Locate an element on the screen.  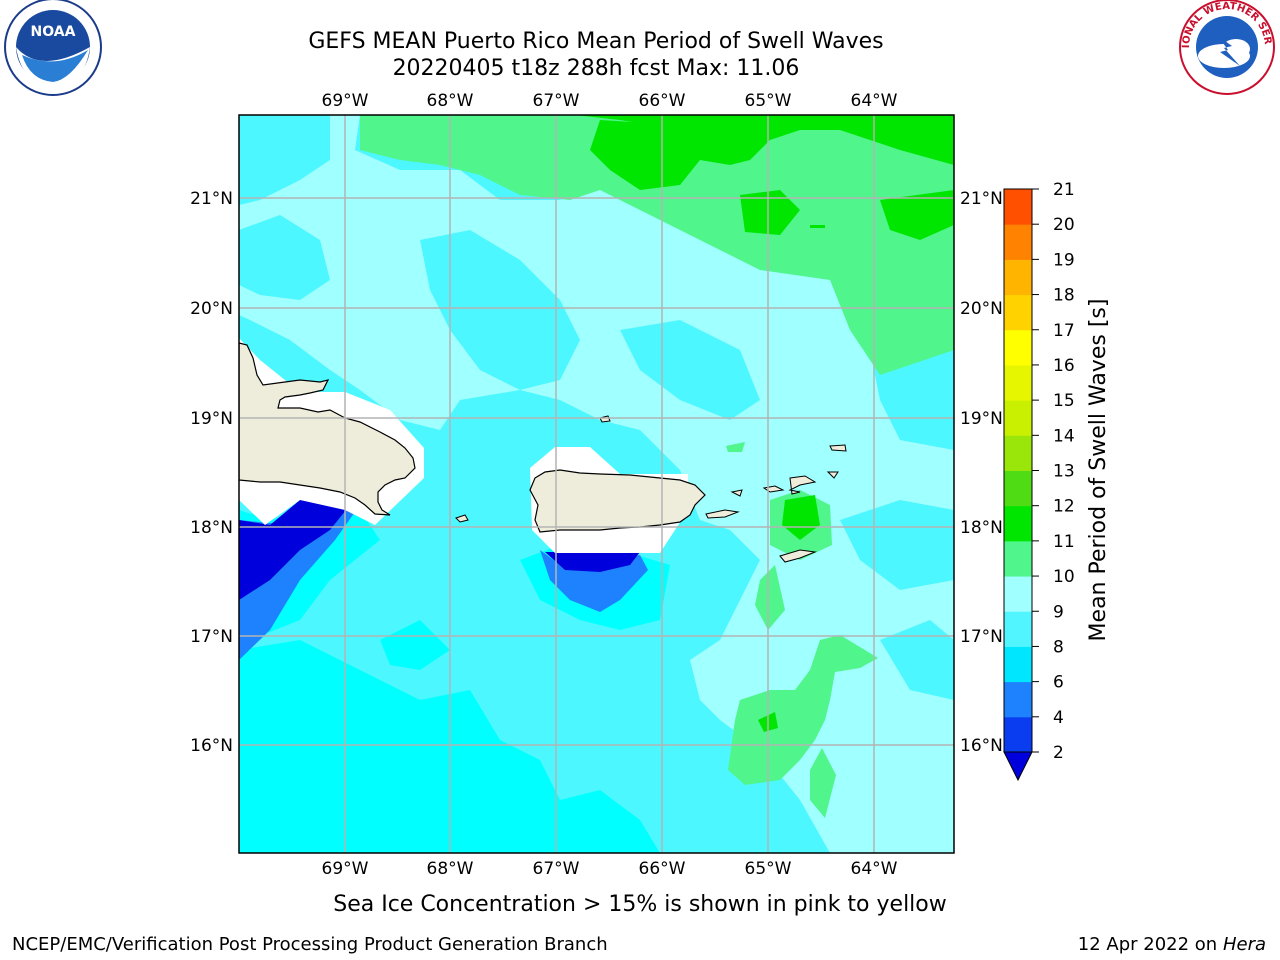
colorbar-tick-label: 16 is located at coordinates (1064, 366).